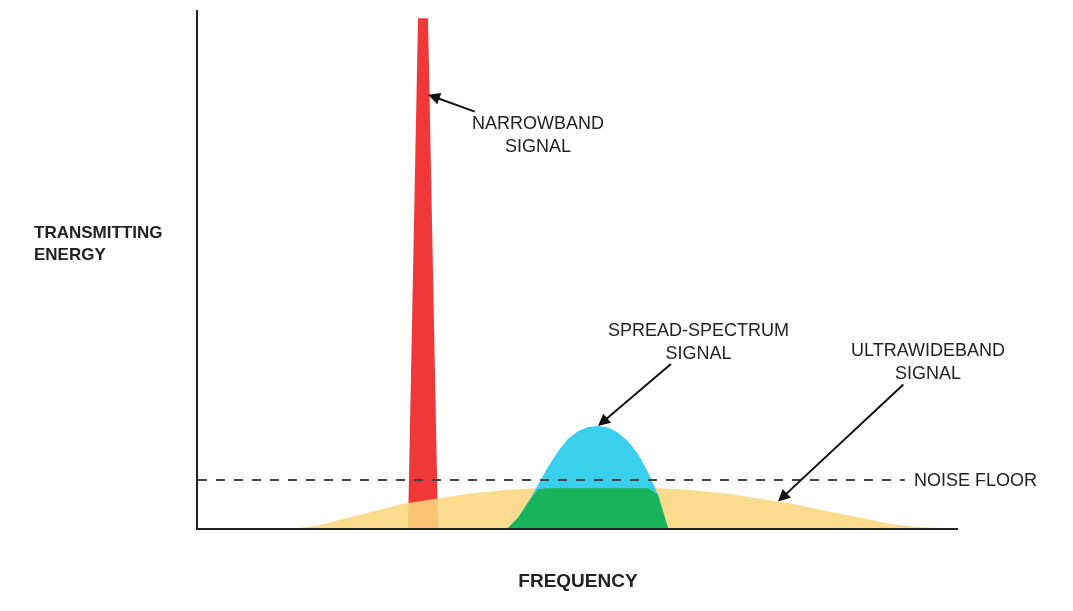 Image resolution: width=1073 pixels, height=611 pixels. Describe the element at coordinates (976, 480) in the screenshot. I see `ref-line-label: NOISE FLOOR` at that location.